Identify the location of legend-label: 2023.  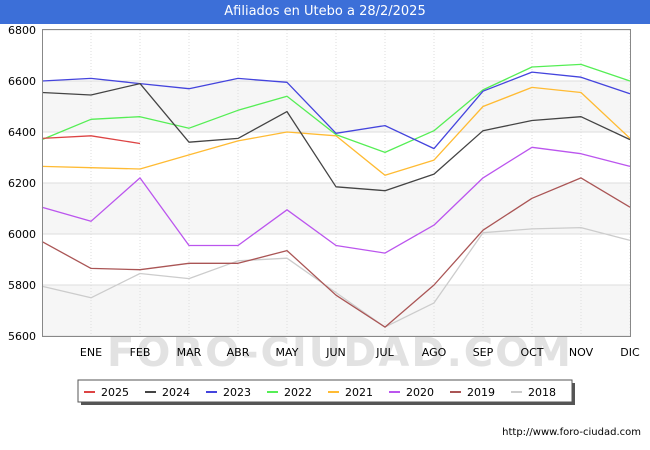
(237, 392).